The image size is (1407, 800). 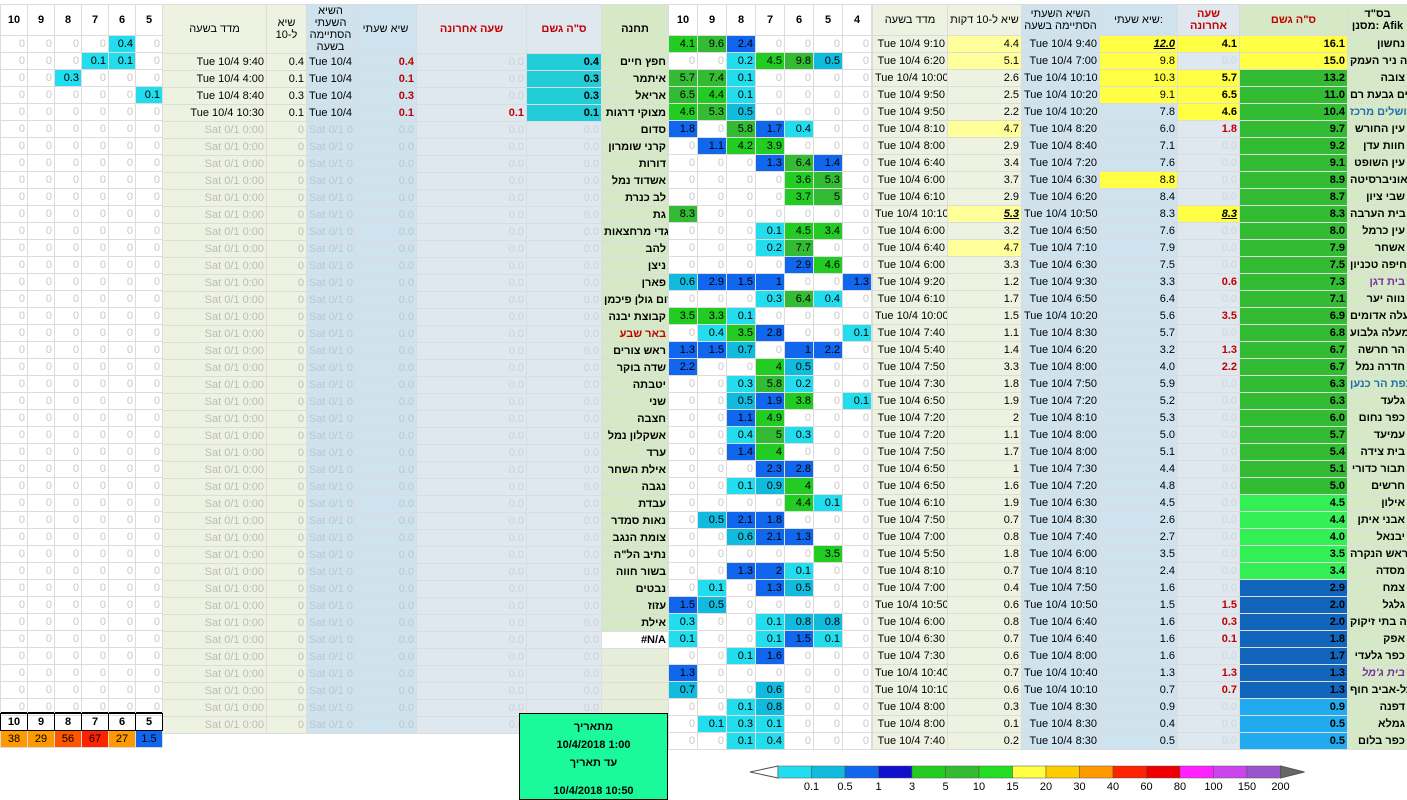 I want to click on hour-header: 7, so click(x=95, y=20).